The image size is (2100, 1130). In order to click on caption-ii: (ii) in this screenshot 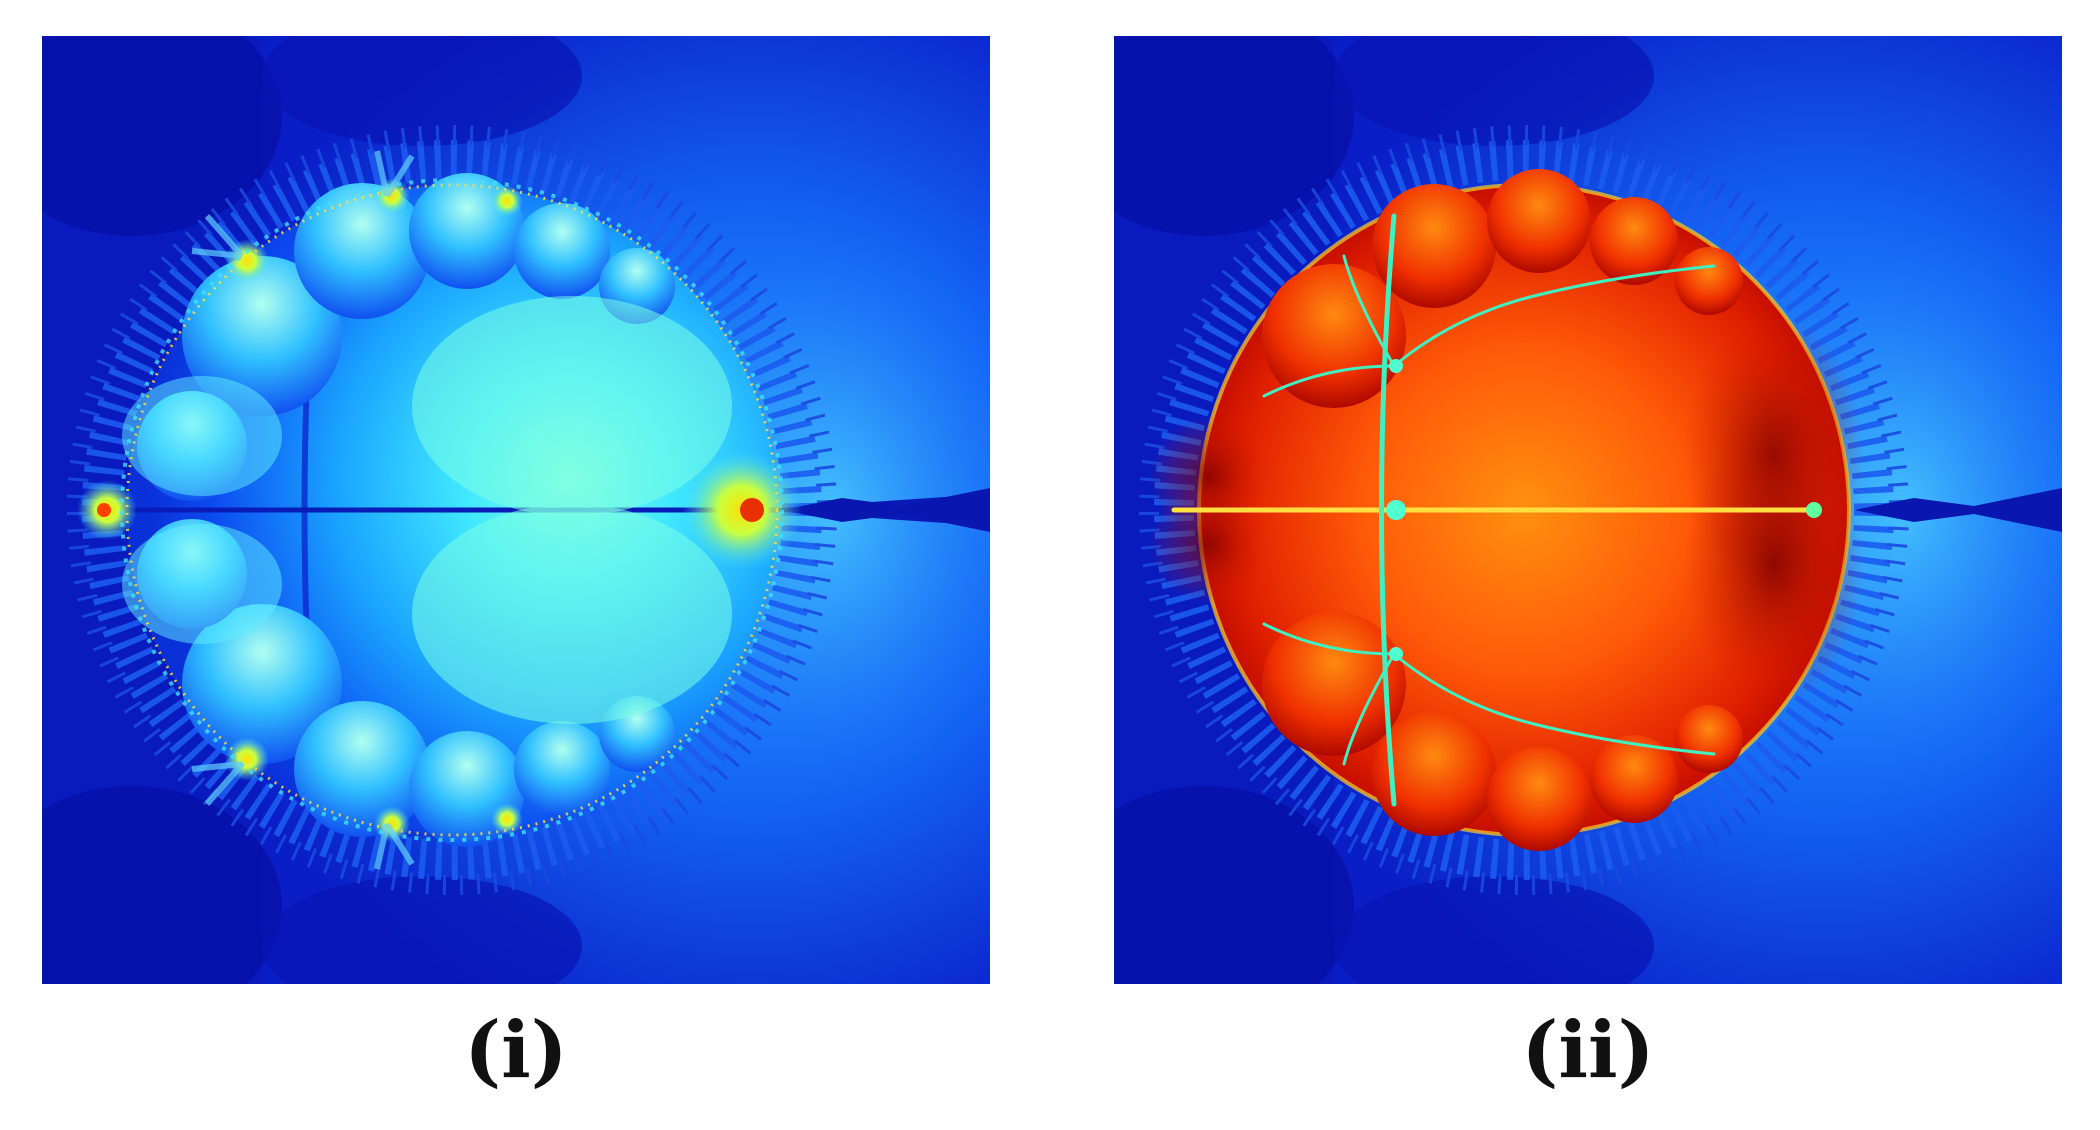, I will do `click(1588, 1050)`.